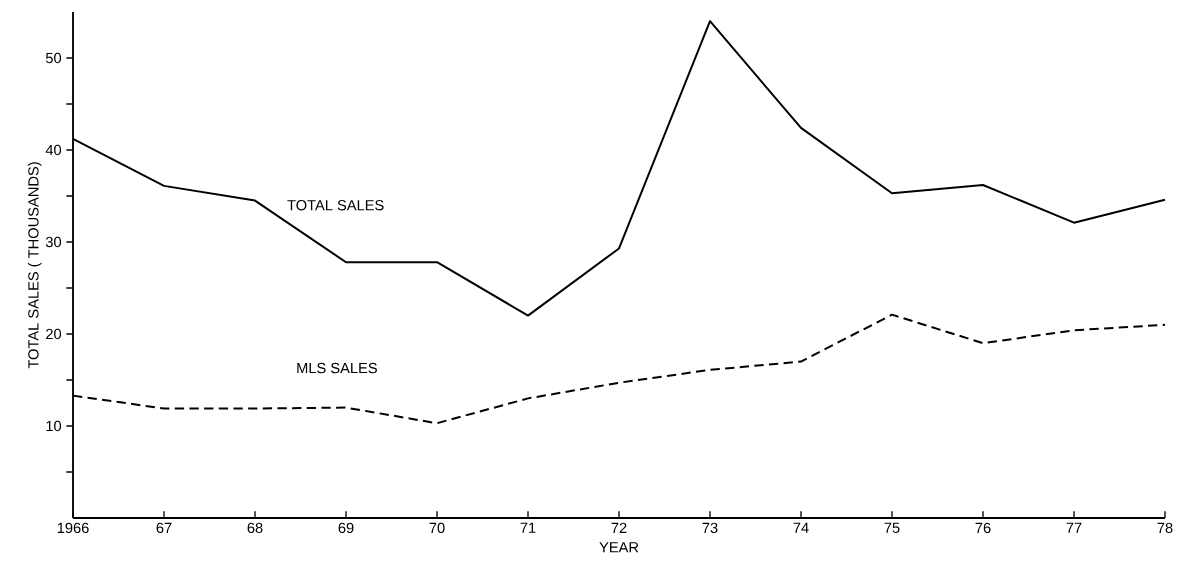 The height and width of the screenshot is (577, 1180). I want to click on x-tick-label: 69, so click(346, 528).